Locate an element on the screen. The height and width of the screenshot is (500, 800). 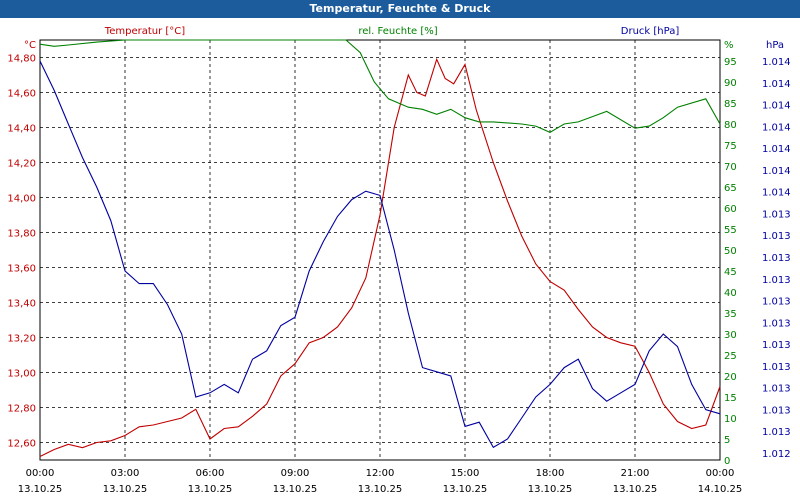
humidity-tick-label: 25 is located at coordinates (730, 356).